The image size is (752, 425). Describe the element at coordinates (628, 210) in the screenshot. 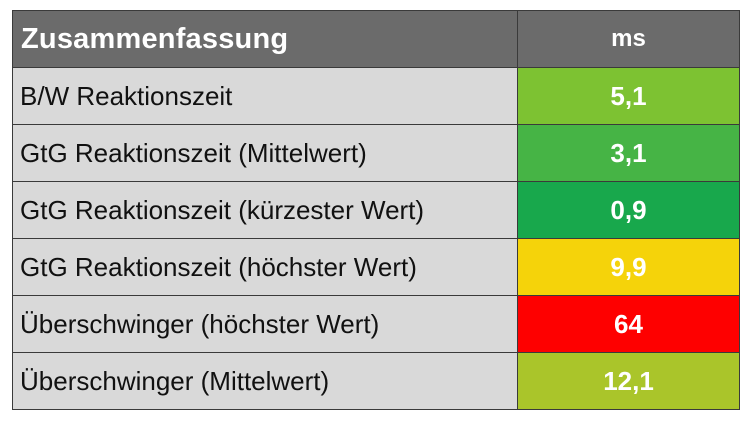

I see `row-value: 0,9` at that location.